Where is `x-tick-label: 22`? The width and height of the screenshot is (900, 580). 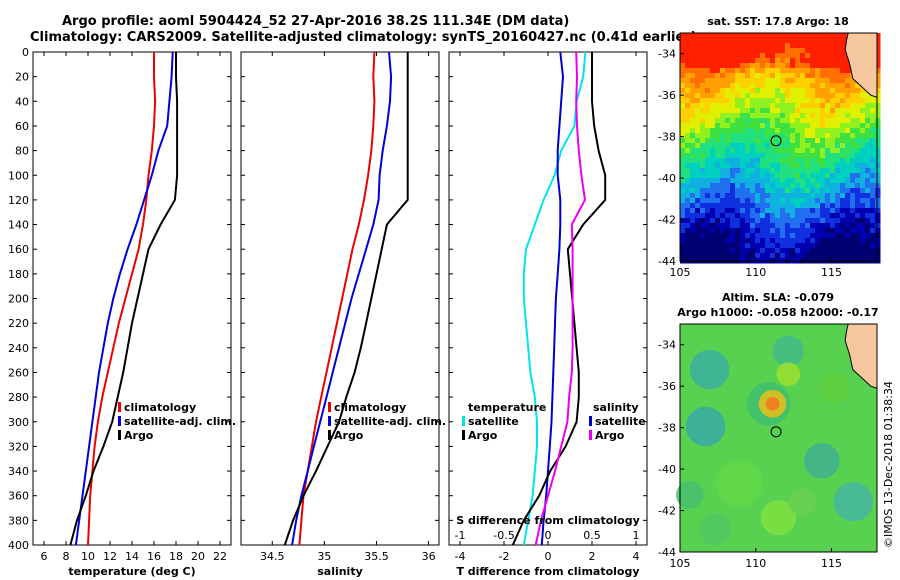
x-tick-label: 22 is located at coordinates (220, 556).